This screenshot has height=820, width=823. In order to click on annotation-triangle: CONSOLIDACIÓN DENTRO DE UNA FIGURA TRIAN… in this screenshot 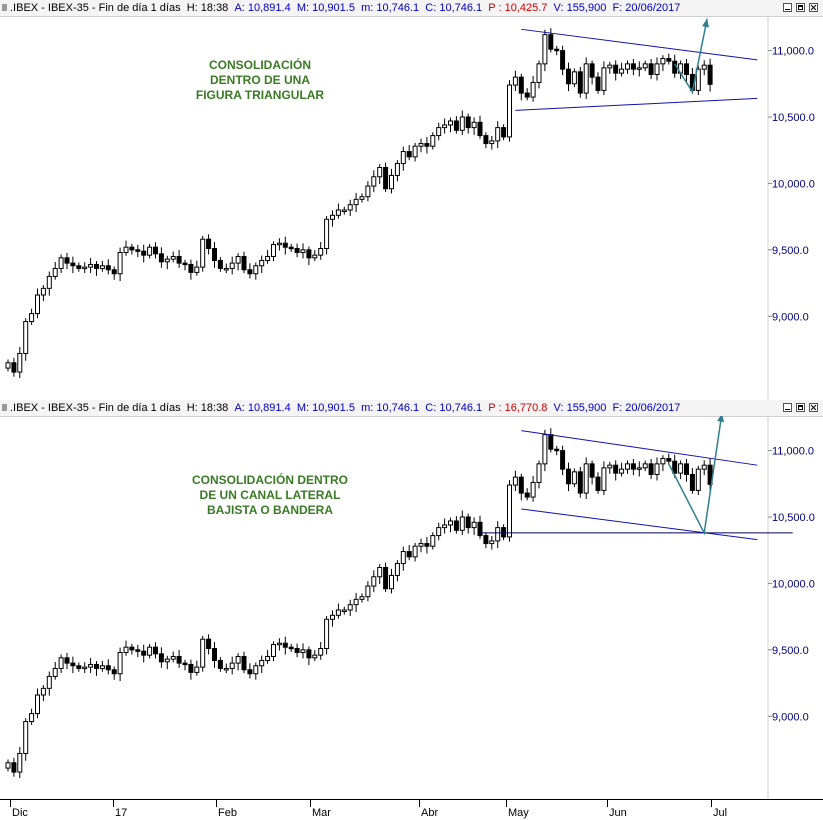, I will do `click(260, 80)`.